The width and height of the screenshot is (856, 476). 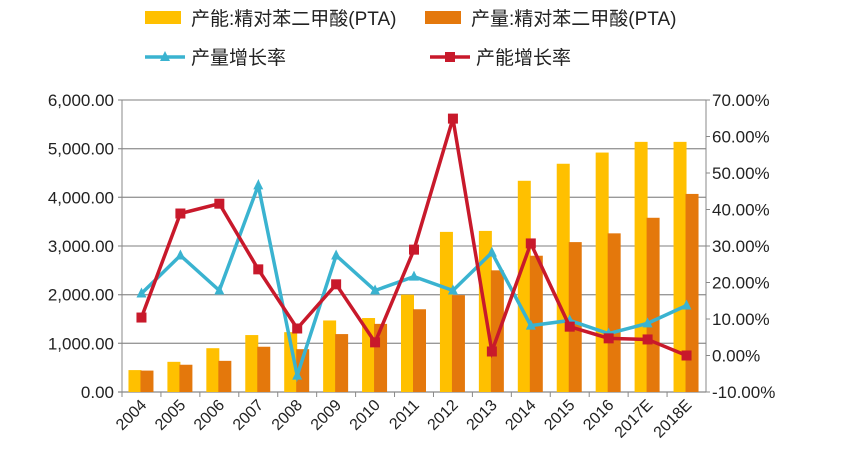 What do you see at coordinates (559, 415) in the screenshot?
I see `x-tick-label: 2015` at bounding box center [559, 415].